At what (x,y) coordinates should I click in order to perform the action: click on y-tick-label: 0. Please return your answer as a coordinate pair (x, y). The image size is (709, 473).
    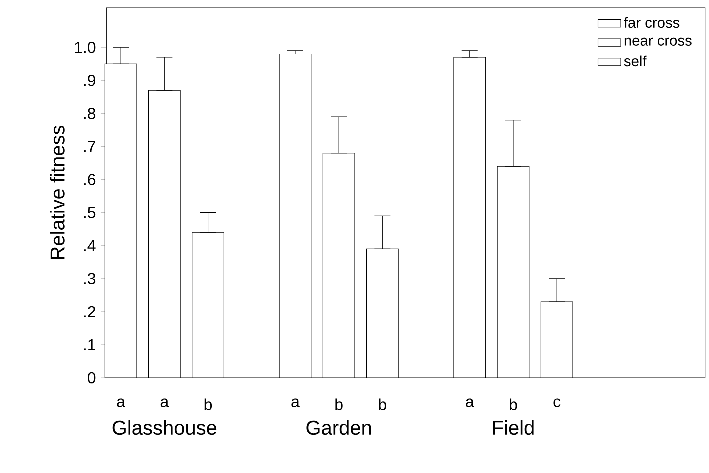
    Looking at the image, I should click on (92, 378).